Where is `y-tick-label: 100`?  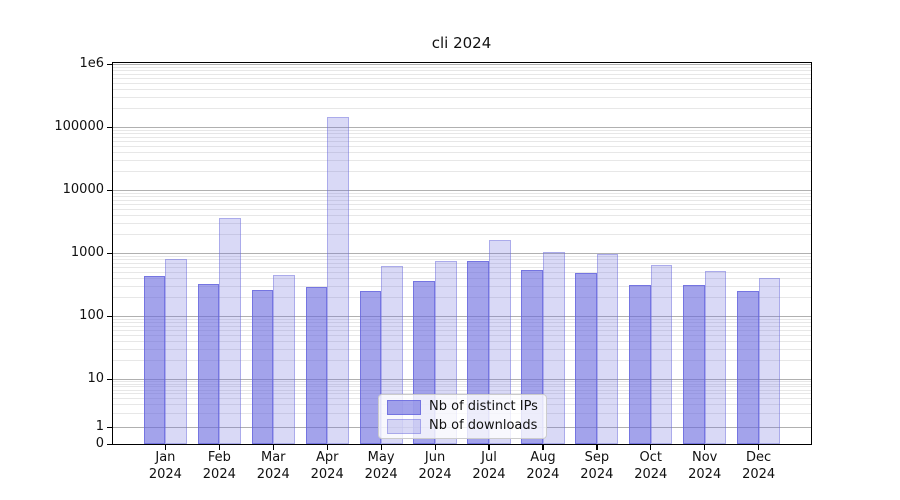 y-tick-label: 100 is located at coordinates (91, 315).